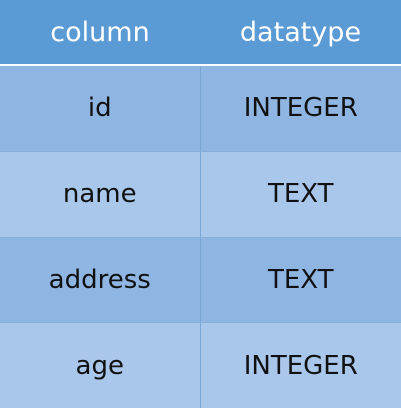 Image resolution: width=401 pixels, height=408 pixels. Describe the element at coordinates (300, 33) in the screenshot. I see `datatype-header: datatype` at that location.